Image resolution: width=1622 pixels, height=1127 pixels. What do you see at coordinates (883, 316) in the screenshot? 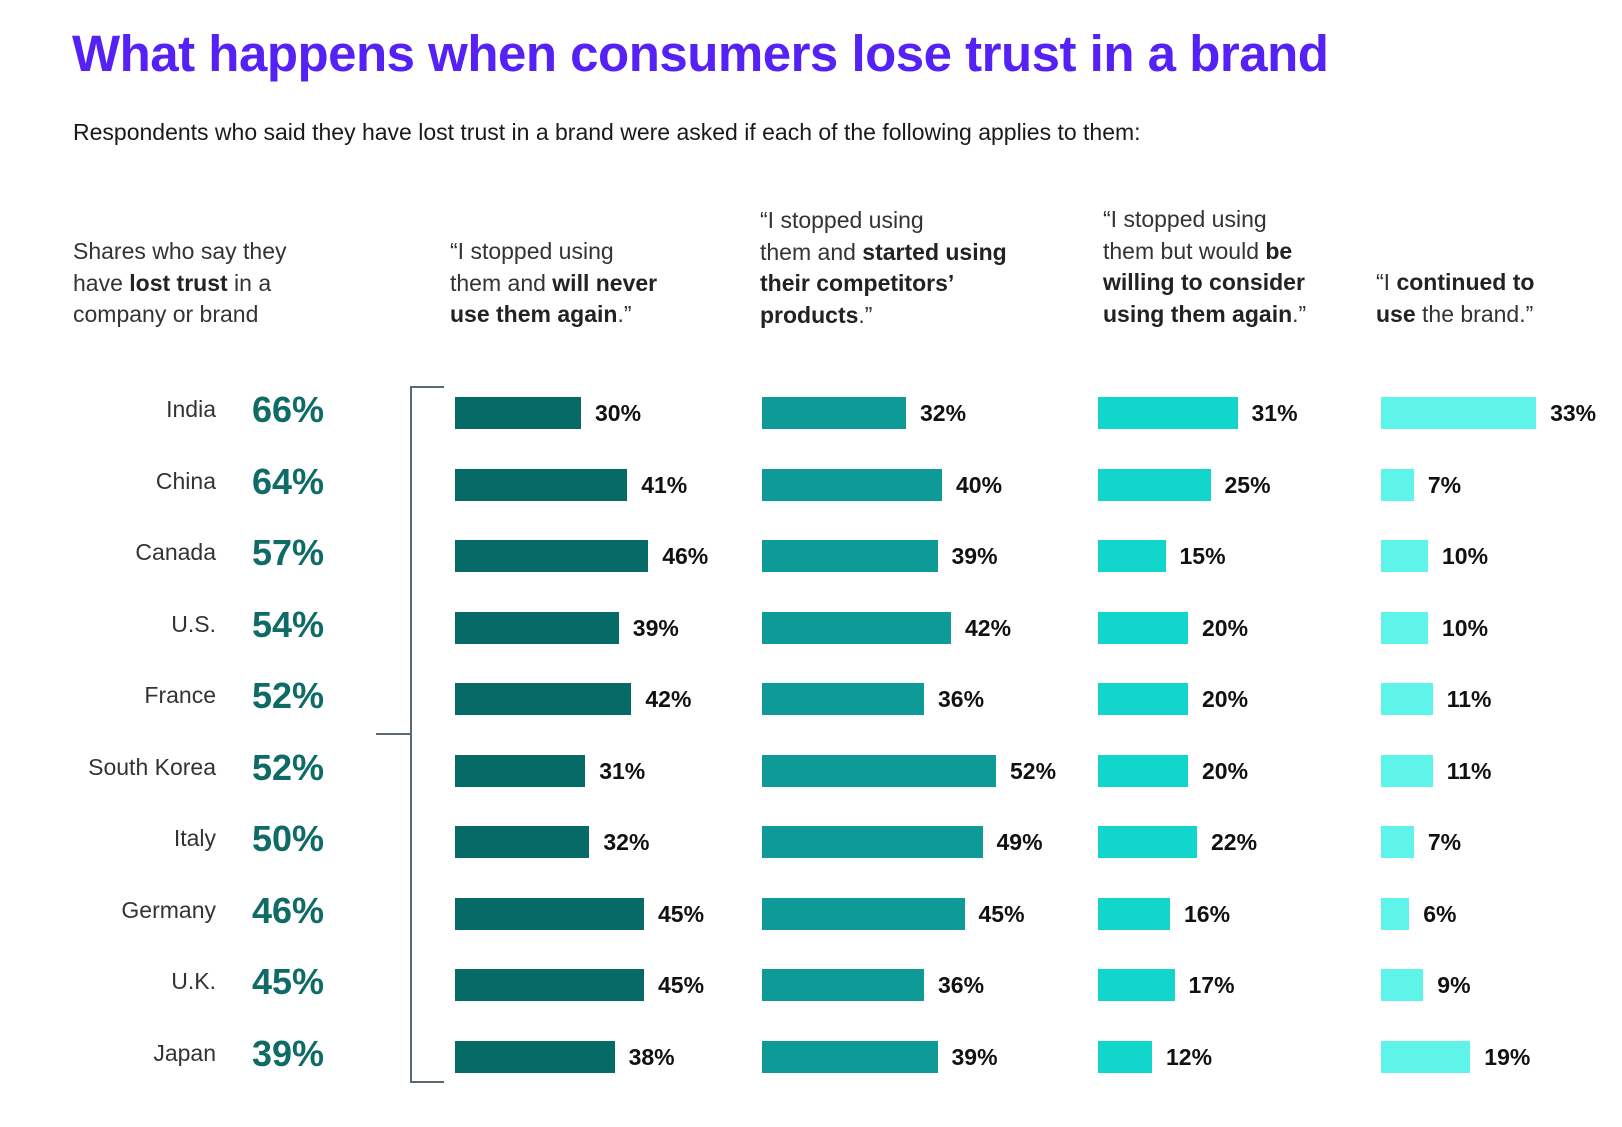
I see `header-line: products.”` at bounding box center [883, 316].